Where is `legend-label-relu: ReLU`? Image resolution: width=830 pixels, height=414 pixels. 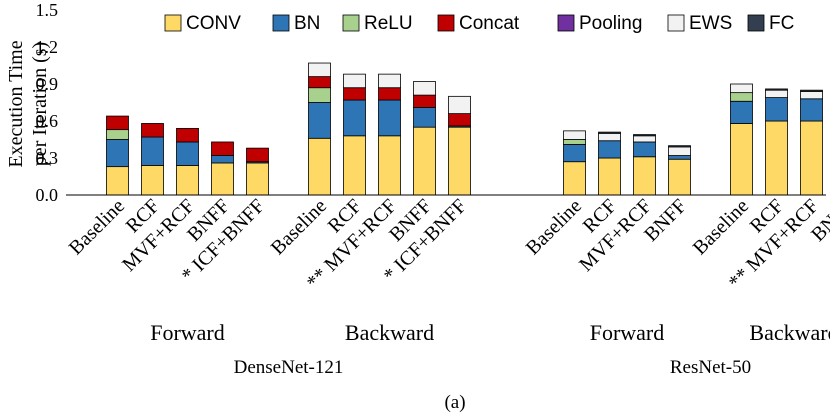
legend-label-relu: ReLU is located at coordinates (388, 23).